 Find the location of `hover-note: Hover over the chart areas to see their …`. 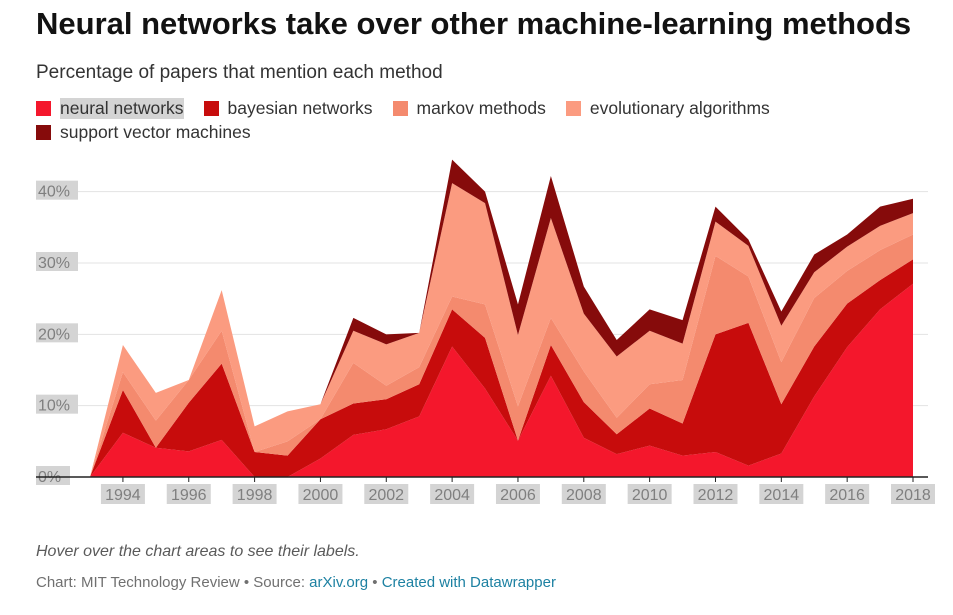

hover-note: Hover over the chart areas to see their … is located at coordinates (198, 551).